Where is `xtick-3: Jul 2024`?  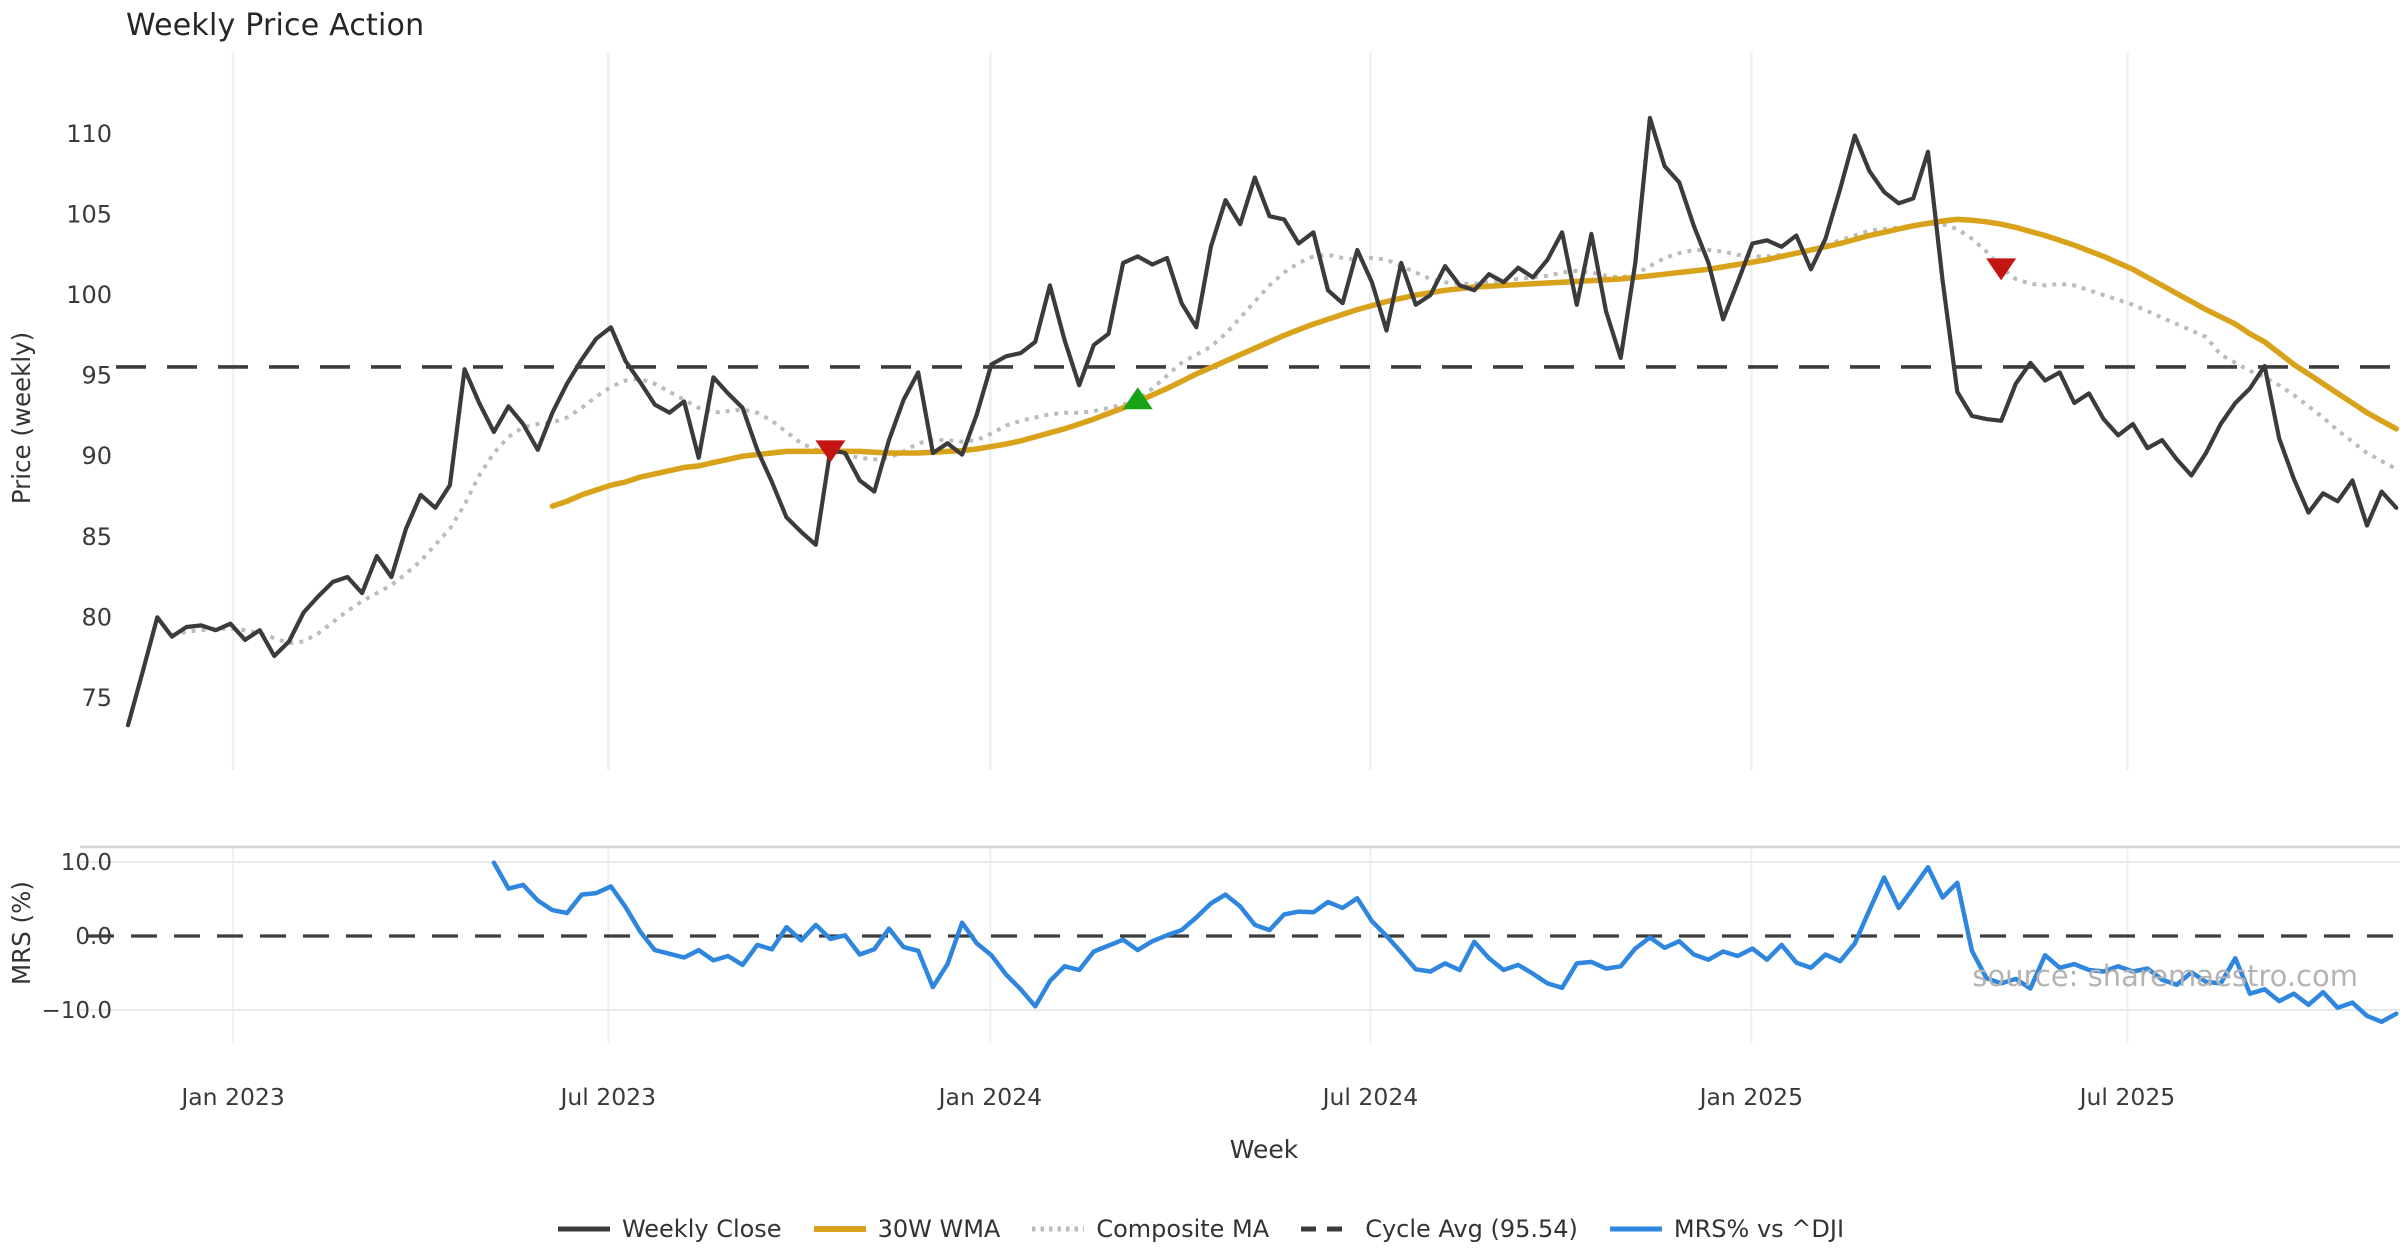 xtick-3: Jul 2024 is located at coordinates (1370, 1097).